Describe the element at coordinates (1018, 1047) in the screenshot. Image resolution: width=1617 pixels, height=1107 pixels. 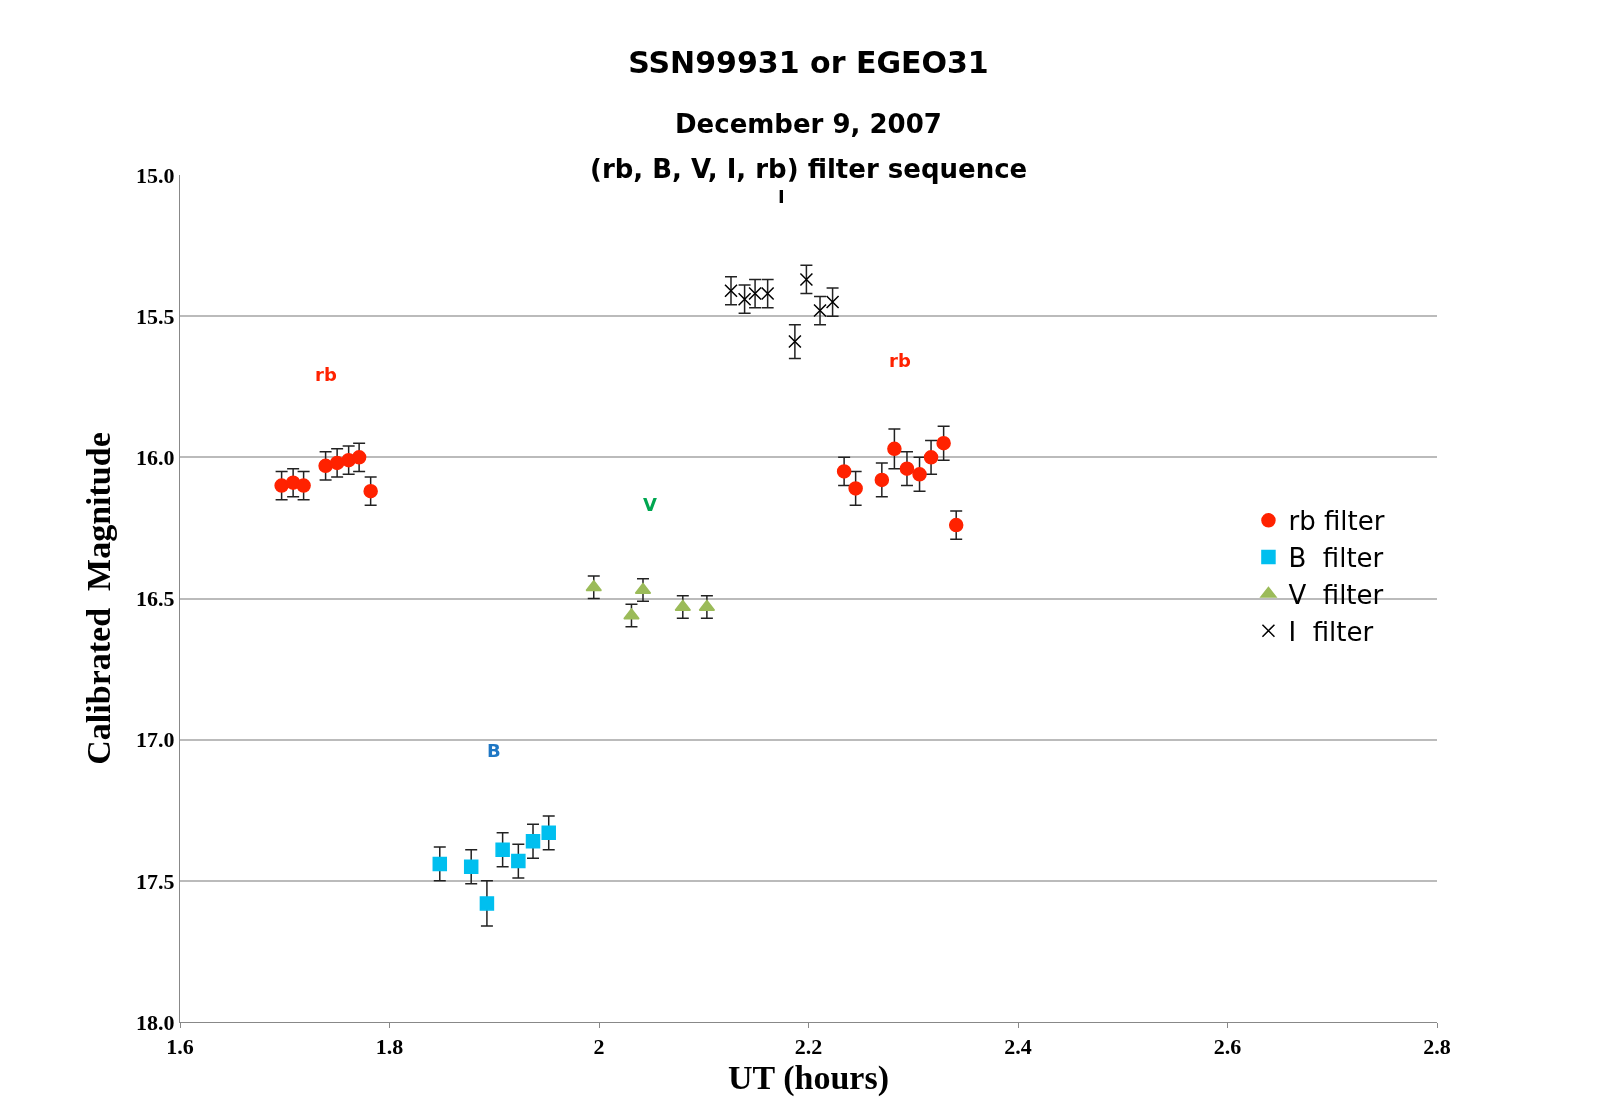
I see `x-tick-label: 2.4` at that location.